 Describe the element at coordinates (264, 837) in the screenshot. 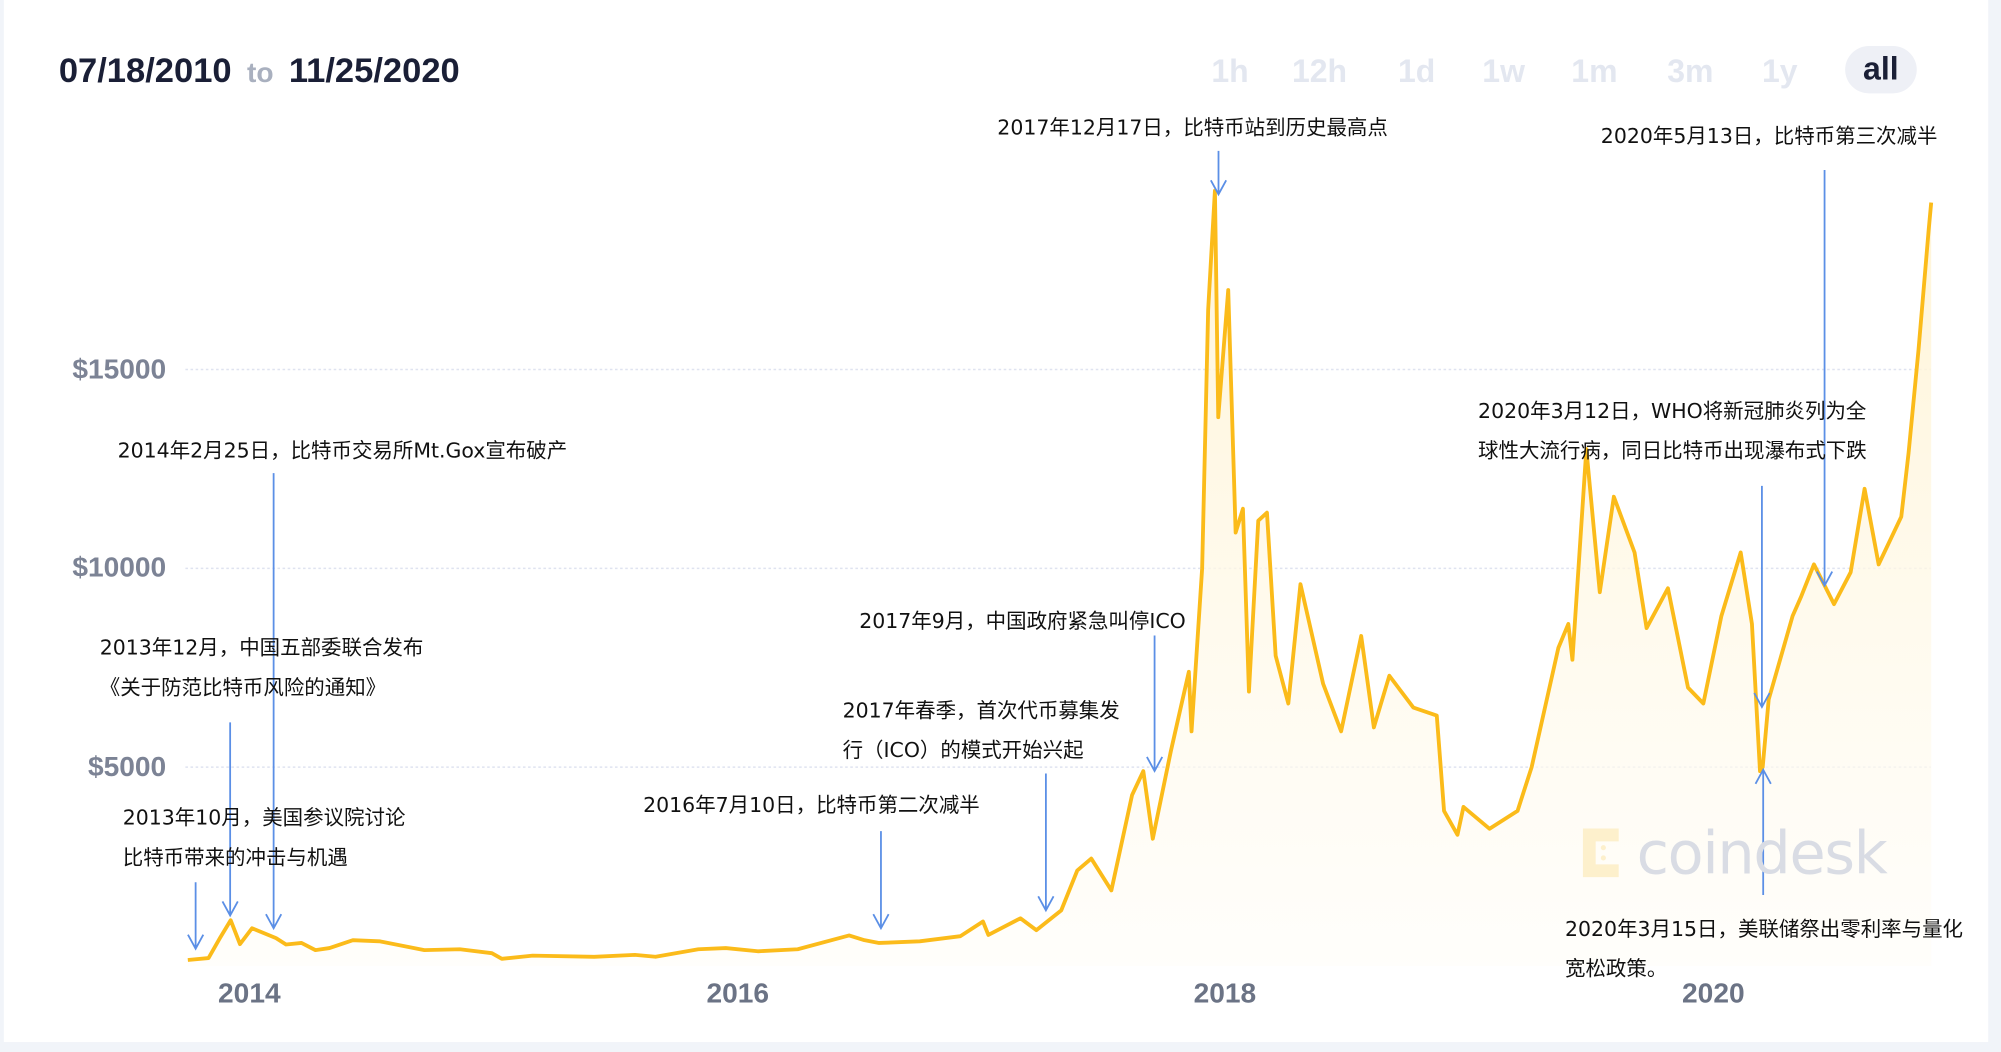

I see `annotation-2013-oct: 2013年10月，美国参议院讨论 比特币带来的冲击与机遇` at that location.